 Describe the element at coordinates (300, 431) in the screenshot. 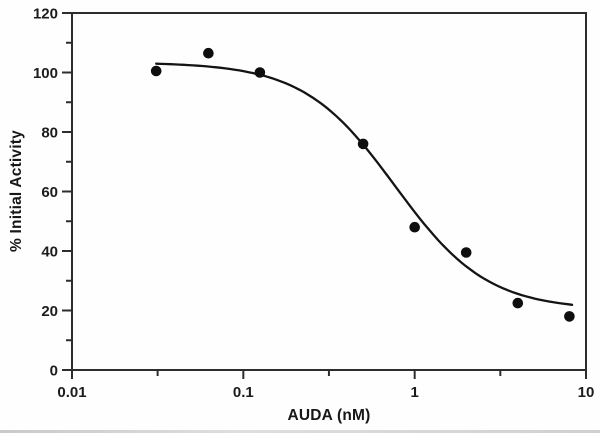

I see `scan-edge-artifact` at that location.